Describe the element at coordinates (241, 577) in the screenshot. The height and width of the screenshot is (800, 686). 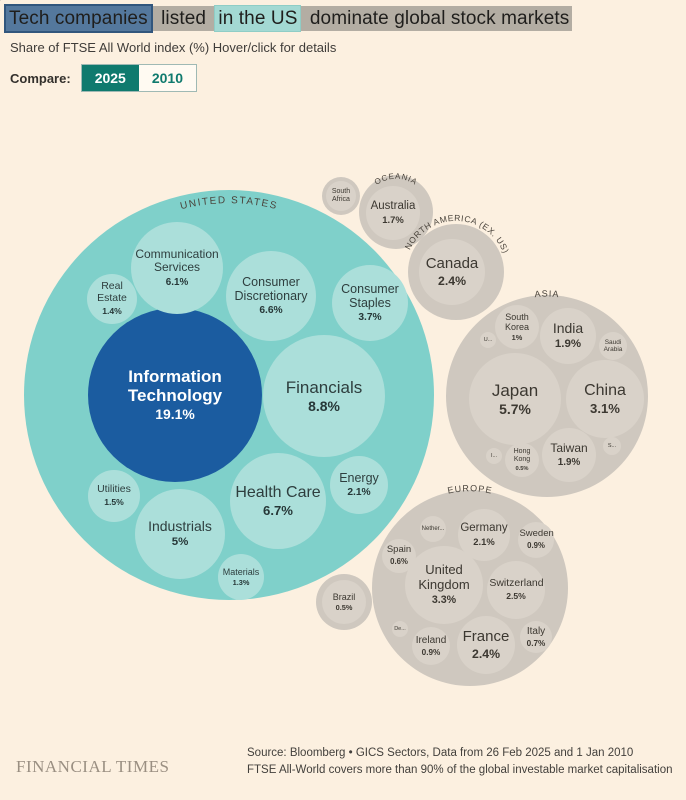
I see `bubble-materials: Materials 1.3%` at that location.